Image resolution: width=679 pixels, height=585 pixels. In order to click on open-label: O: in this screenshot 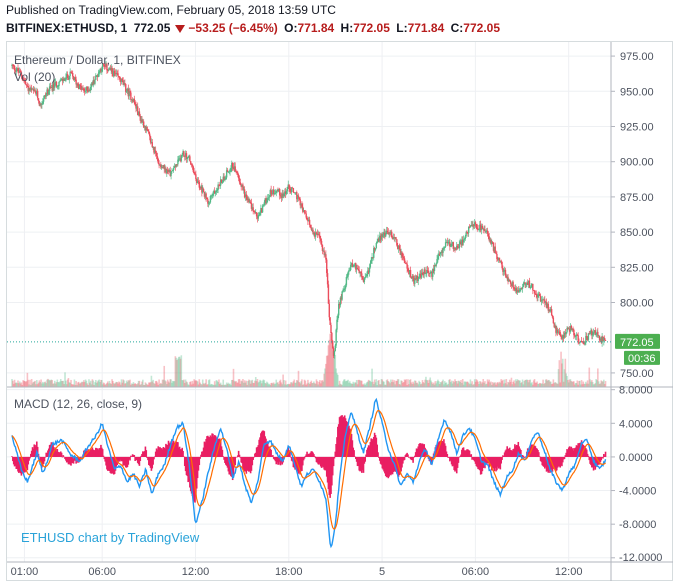, I will do `click(291, 28)`.